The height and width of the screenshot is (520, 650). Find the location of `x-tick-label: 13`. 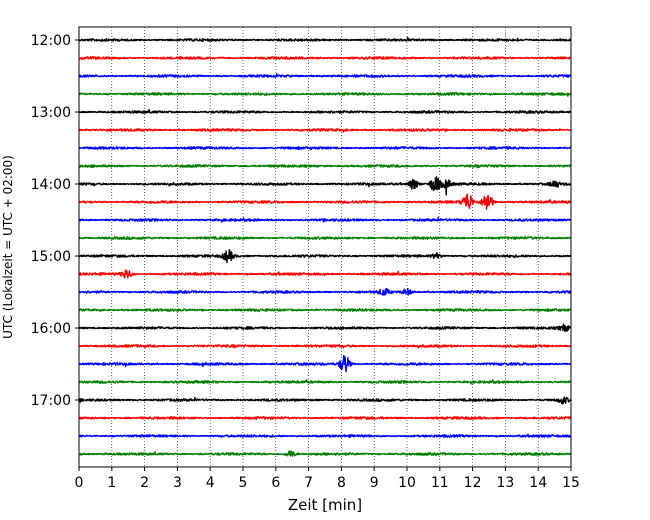

x-tick-label: 13 is located at coordinates (505, 483).